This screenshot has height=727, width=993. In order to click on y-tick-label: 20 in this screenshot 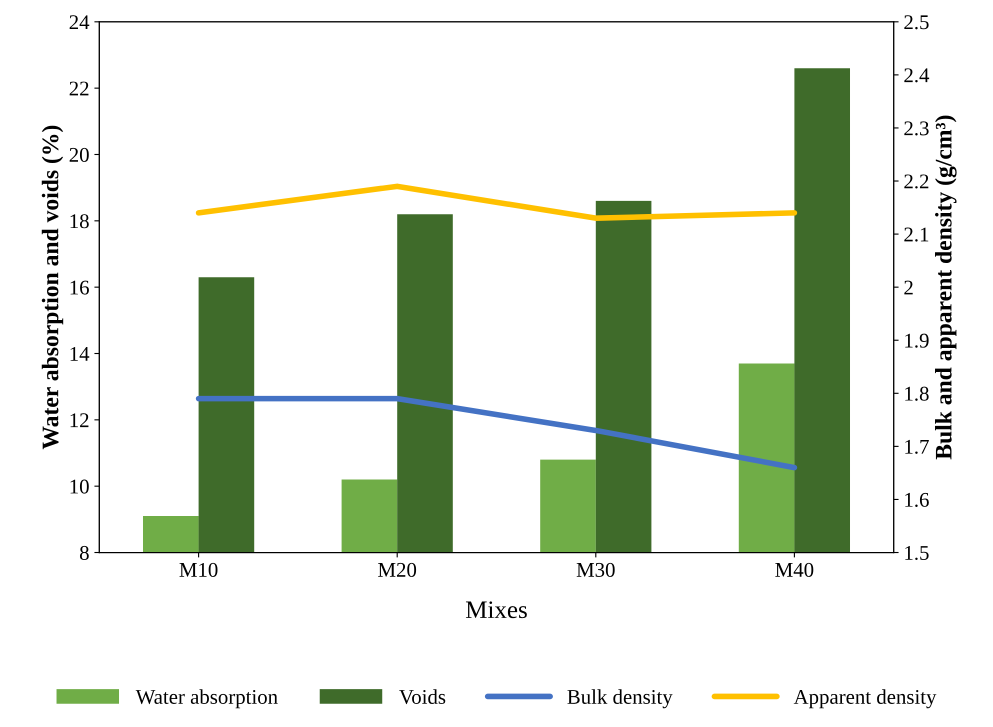, I will do `click(79, 155)`.